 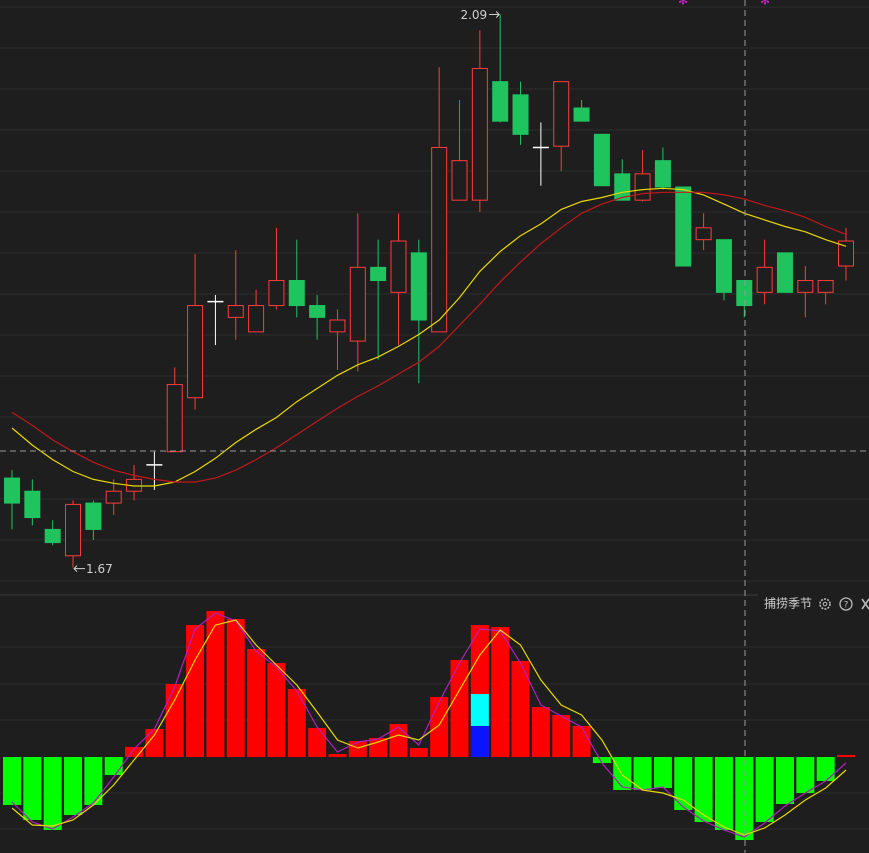 What do you see at coordinates (473, 15) in the screenshot?
I see `max-label: 2.09` at bounding box center [473, 15].